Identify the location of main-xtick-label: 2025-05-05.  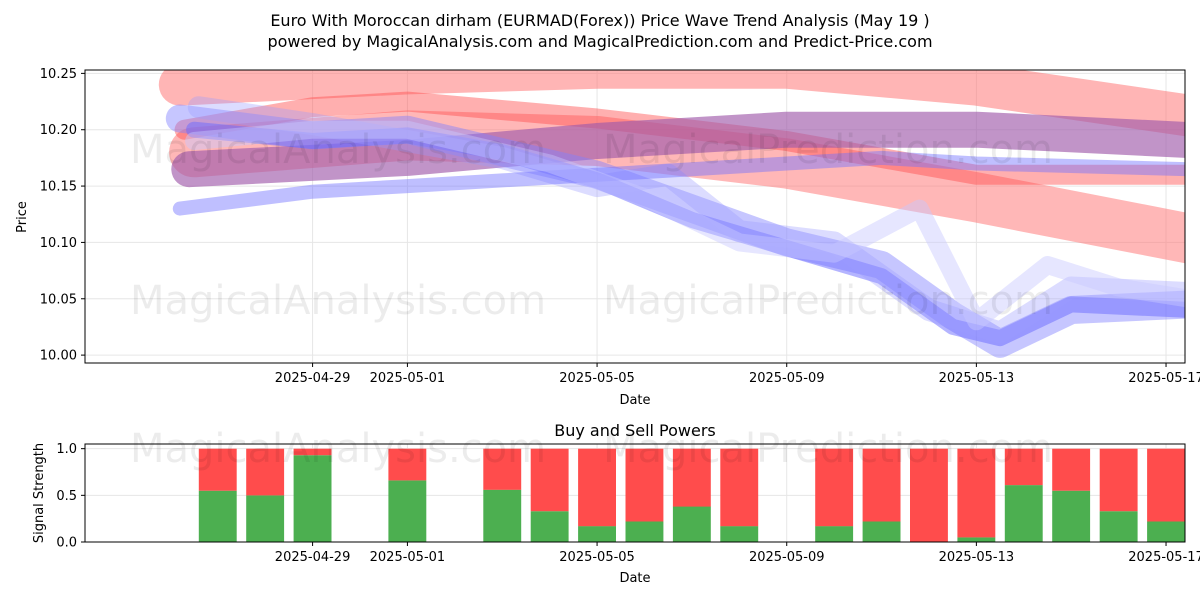
(597, 378).